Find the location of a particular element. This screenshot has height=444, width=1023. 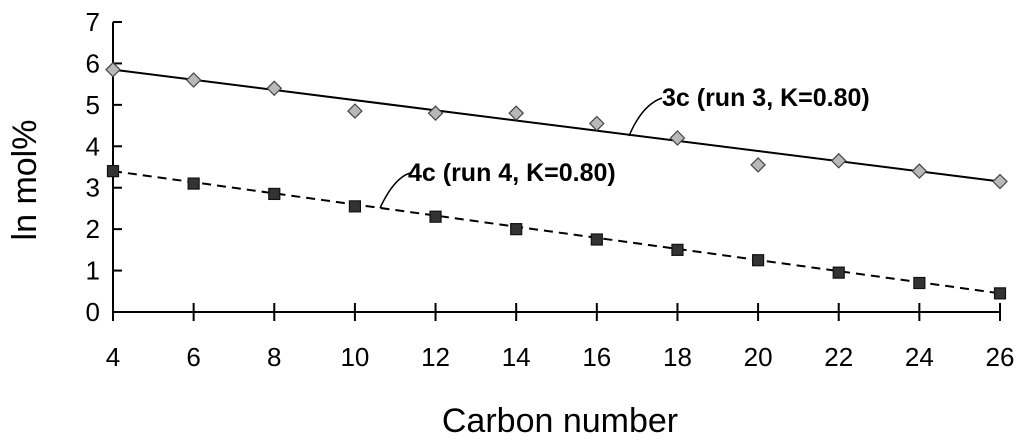

x-tick-label: 10 is located at coordinates (354, 357).